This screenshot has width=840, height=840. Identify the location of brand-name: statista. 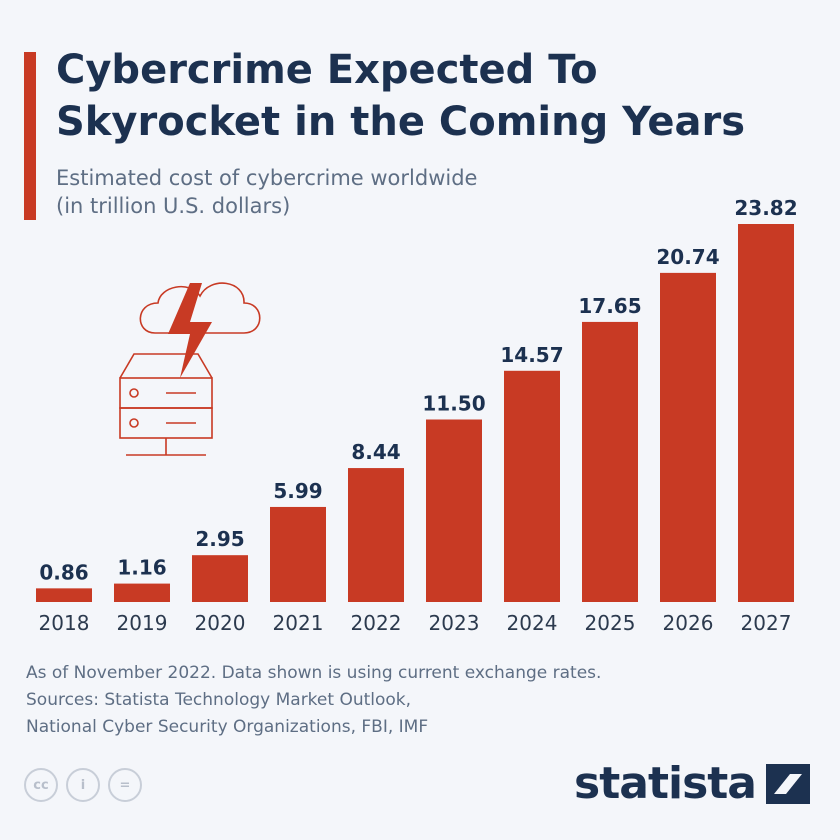
(665, 783).